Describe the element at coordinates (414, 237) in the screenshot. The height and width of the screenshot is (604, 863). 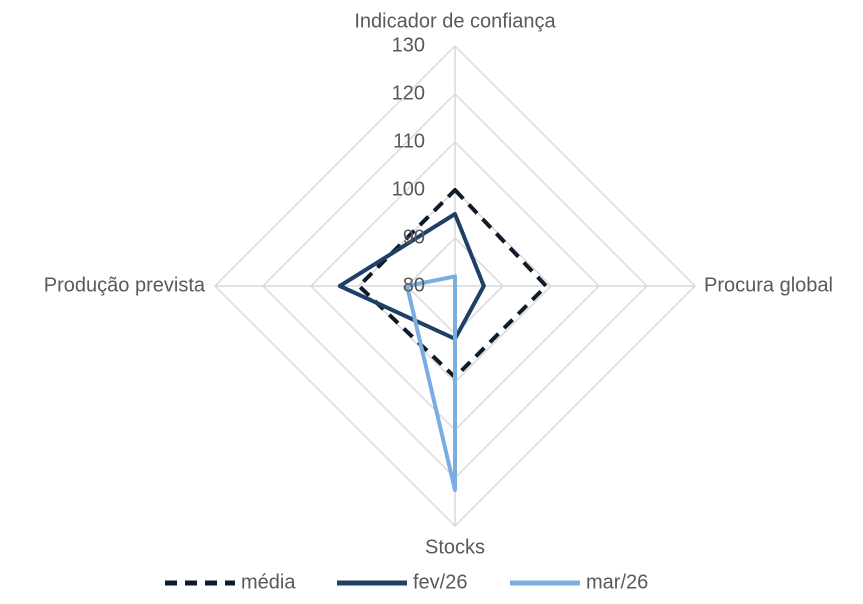
I see `tick-label: 90` at that location.